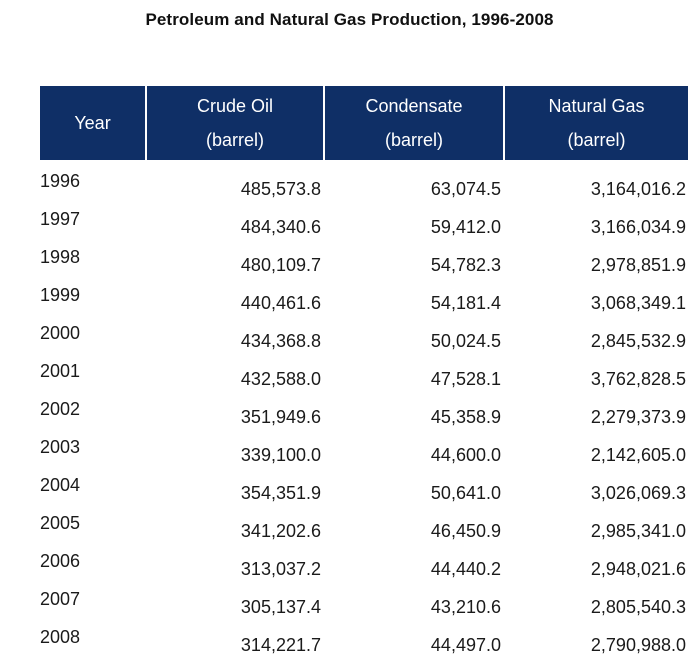  What do you see at coordinates (60, 218) in the screenshot?
I see `cell-year: 1997` at bounding box center [60, 218].